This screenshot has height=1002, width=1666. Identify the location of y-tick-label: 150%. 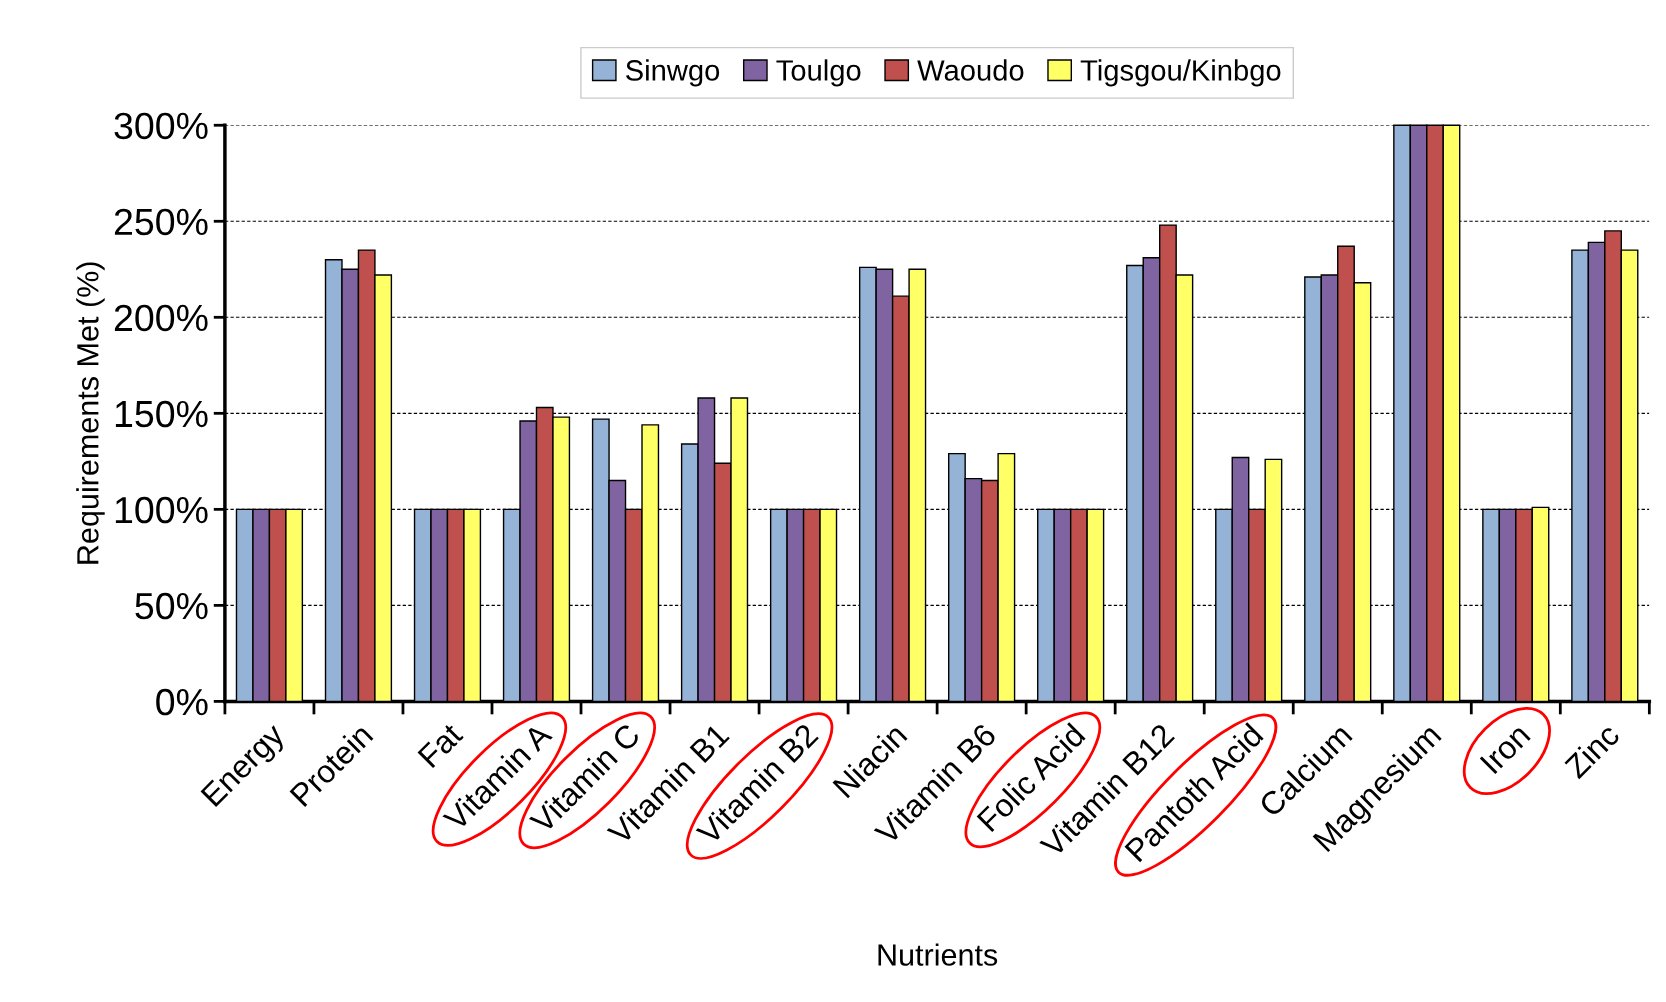
(161, 414).